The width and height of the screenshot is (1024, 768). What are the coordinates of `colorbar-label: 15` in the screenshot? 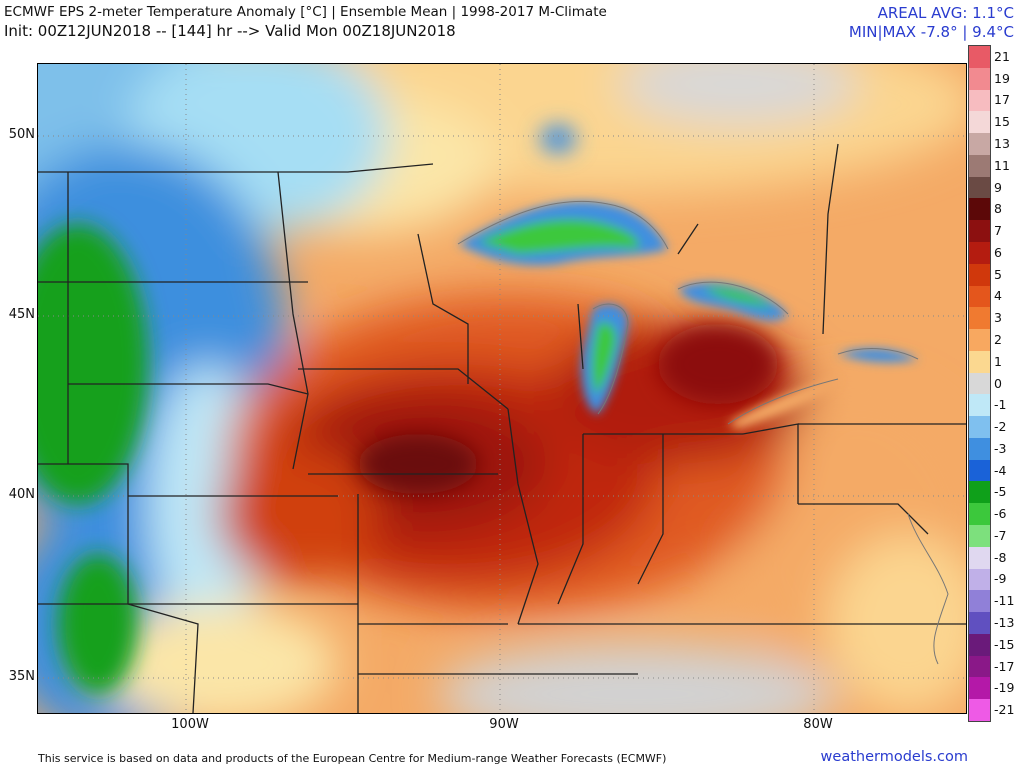 It's located at (1002, 122).